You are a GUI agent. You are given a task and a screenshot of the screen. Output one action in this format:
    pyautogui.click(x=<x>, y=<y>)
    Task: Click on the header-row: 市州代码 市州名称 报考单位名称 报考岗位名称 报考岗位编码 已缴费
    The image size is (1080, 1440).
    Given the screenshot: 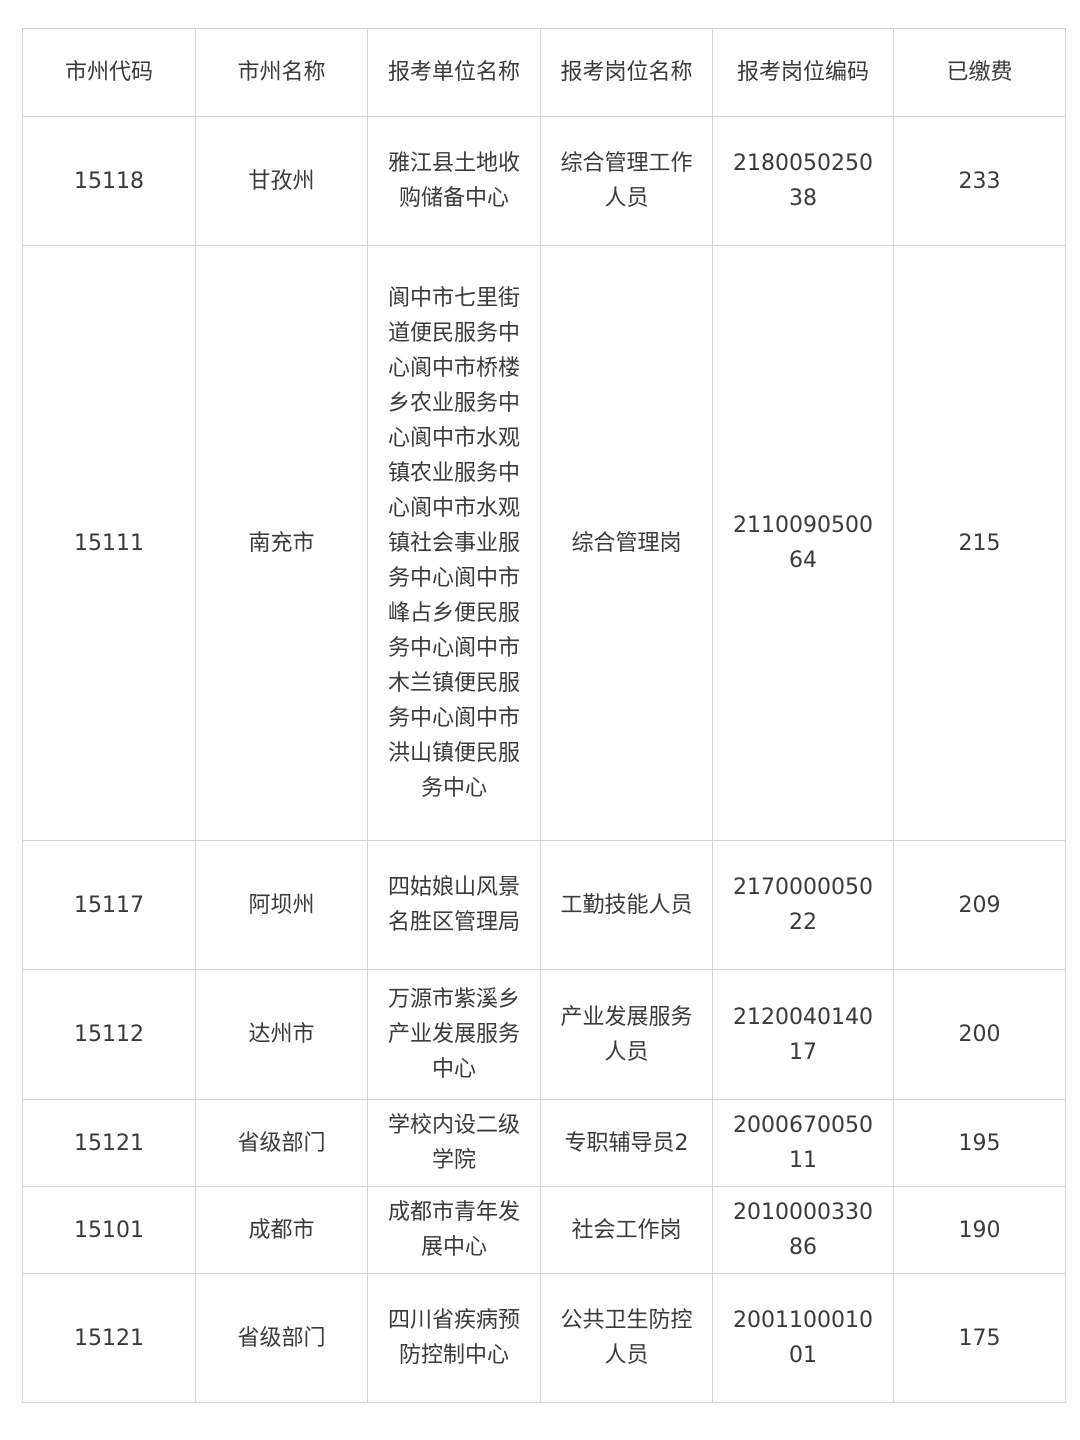 What is the action you would take?
    pyautogui.click(x=544, y=72)
    